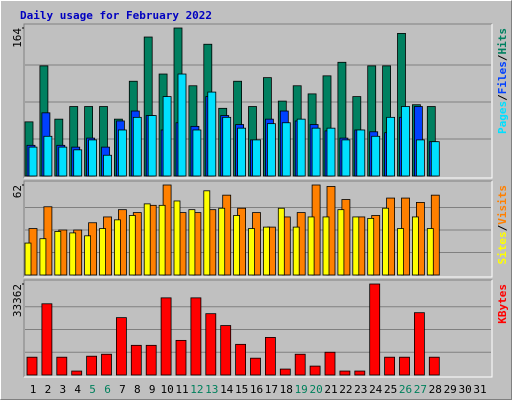 Image resolution: width=512 pixels, height=400 pixels. Describe the element at coordinates (502, 117) in the screenshot. I see `legend-entry: Pages` at that location.